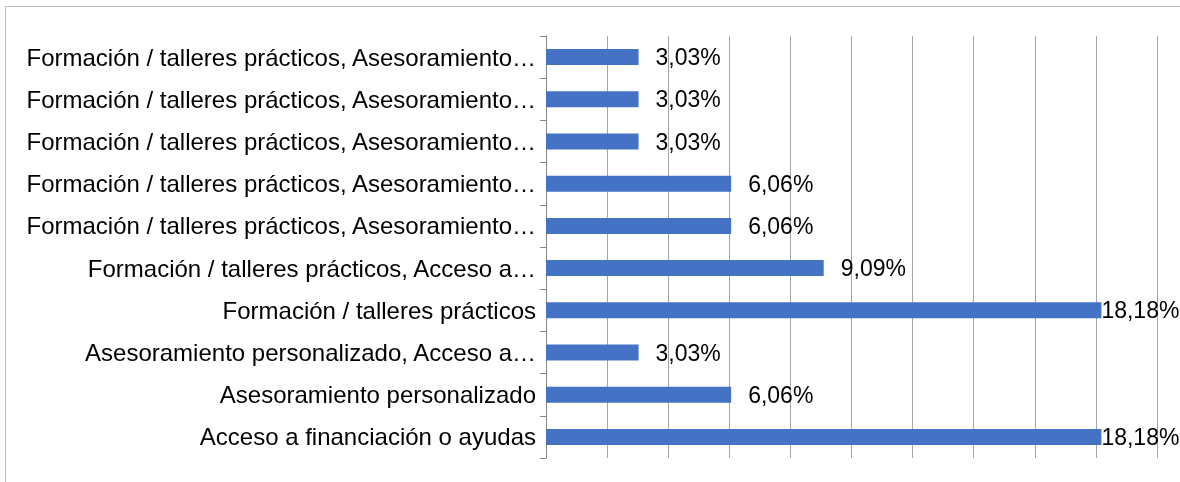  I want to click on data-label: 9,09%, so click(873, 268).